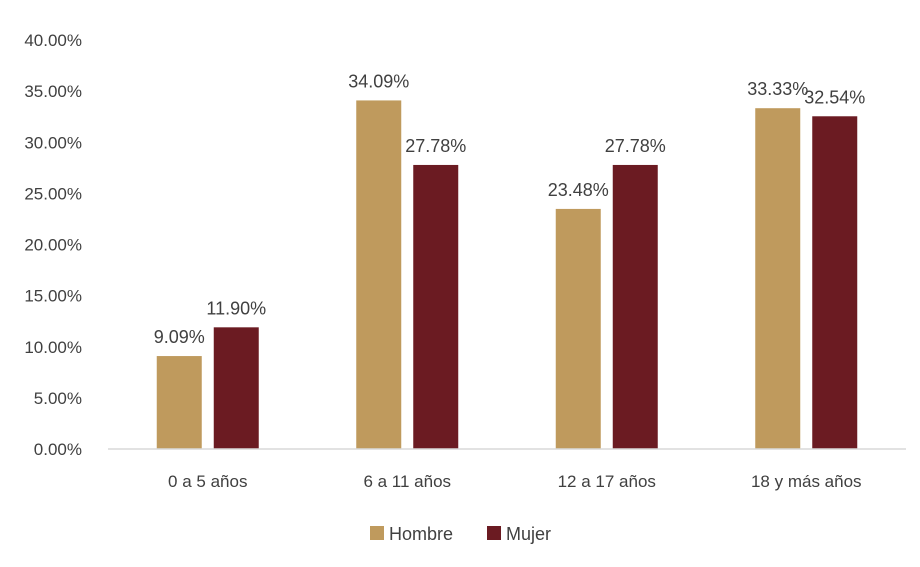 This screenshot has height=567, width=920. Describe the element at coordinates (377, 533) in the screenshot. I see `legend-swatch-hombre` at that location.